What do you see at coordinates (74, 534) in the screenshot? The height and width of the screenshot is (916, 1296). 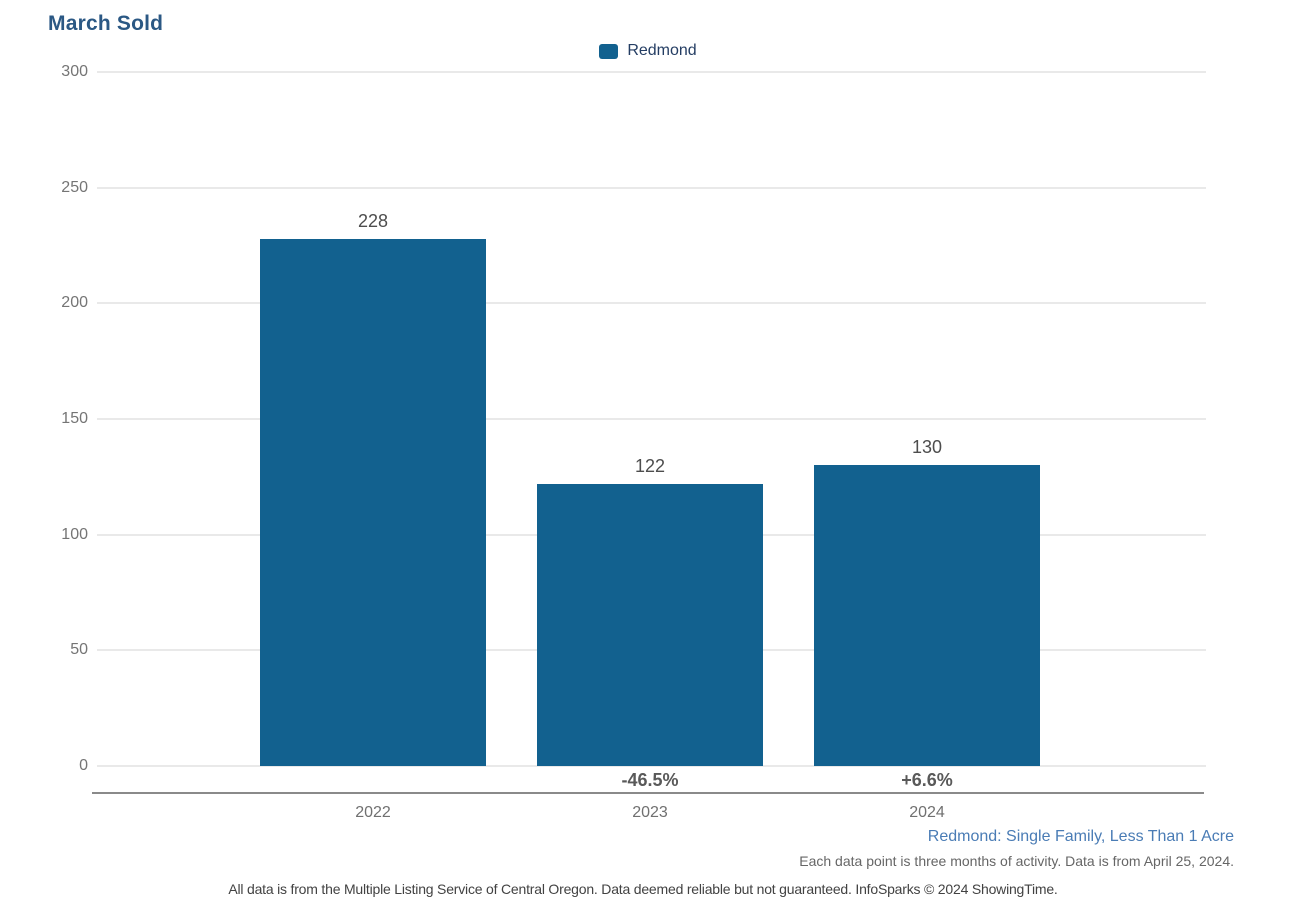 I see `y-axis-tick-label: 100` at bounding box center [74, 534].